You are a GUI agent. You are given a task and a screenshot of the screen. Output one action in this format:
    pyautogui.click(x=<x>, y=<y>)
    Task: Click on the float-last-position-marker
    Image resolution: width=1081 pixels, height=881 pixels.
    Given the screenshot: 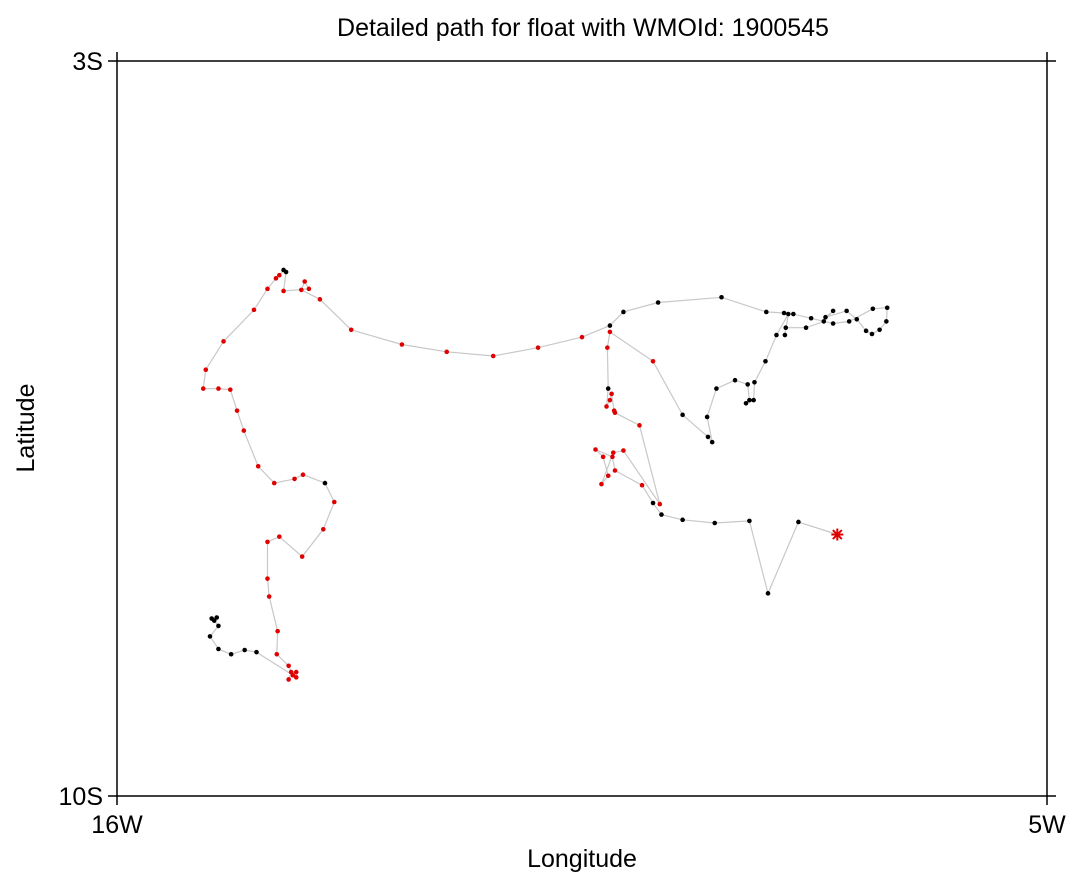 What is the action you would take?
    pyautogui.click(x=837, y=534)
    